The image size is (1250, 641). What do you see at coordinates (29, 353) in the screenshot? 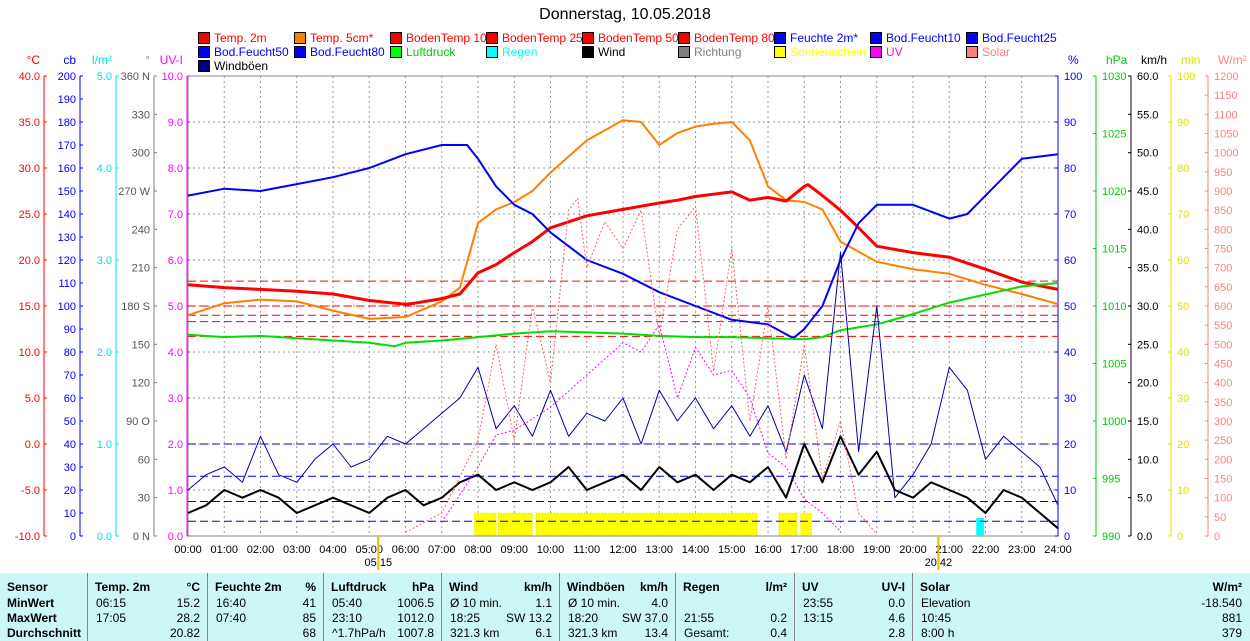
I see `axis-tick-label-temp: 10.0` at bounding box center [29, 353].